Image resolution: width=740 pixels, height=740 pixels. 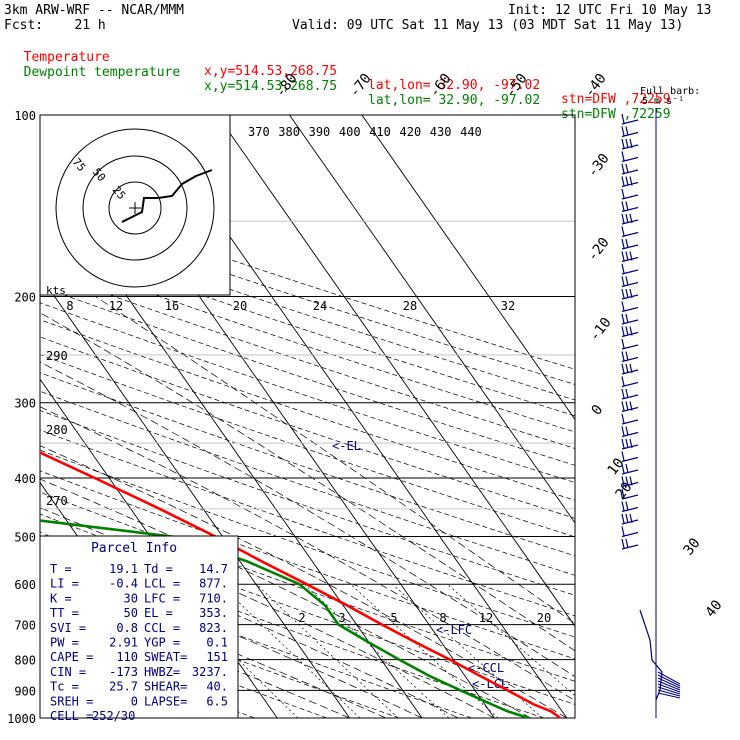 I want to click on isotherm-label: 30, so click(x=692, y=546).